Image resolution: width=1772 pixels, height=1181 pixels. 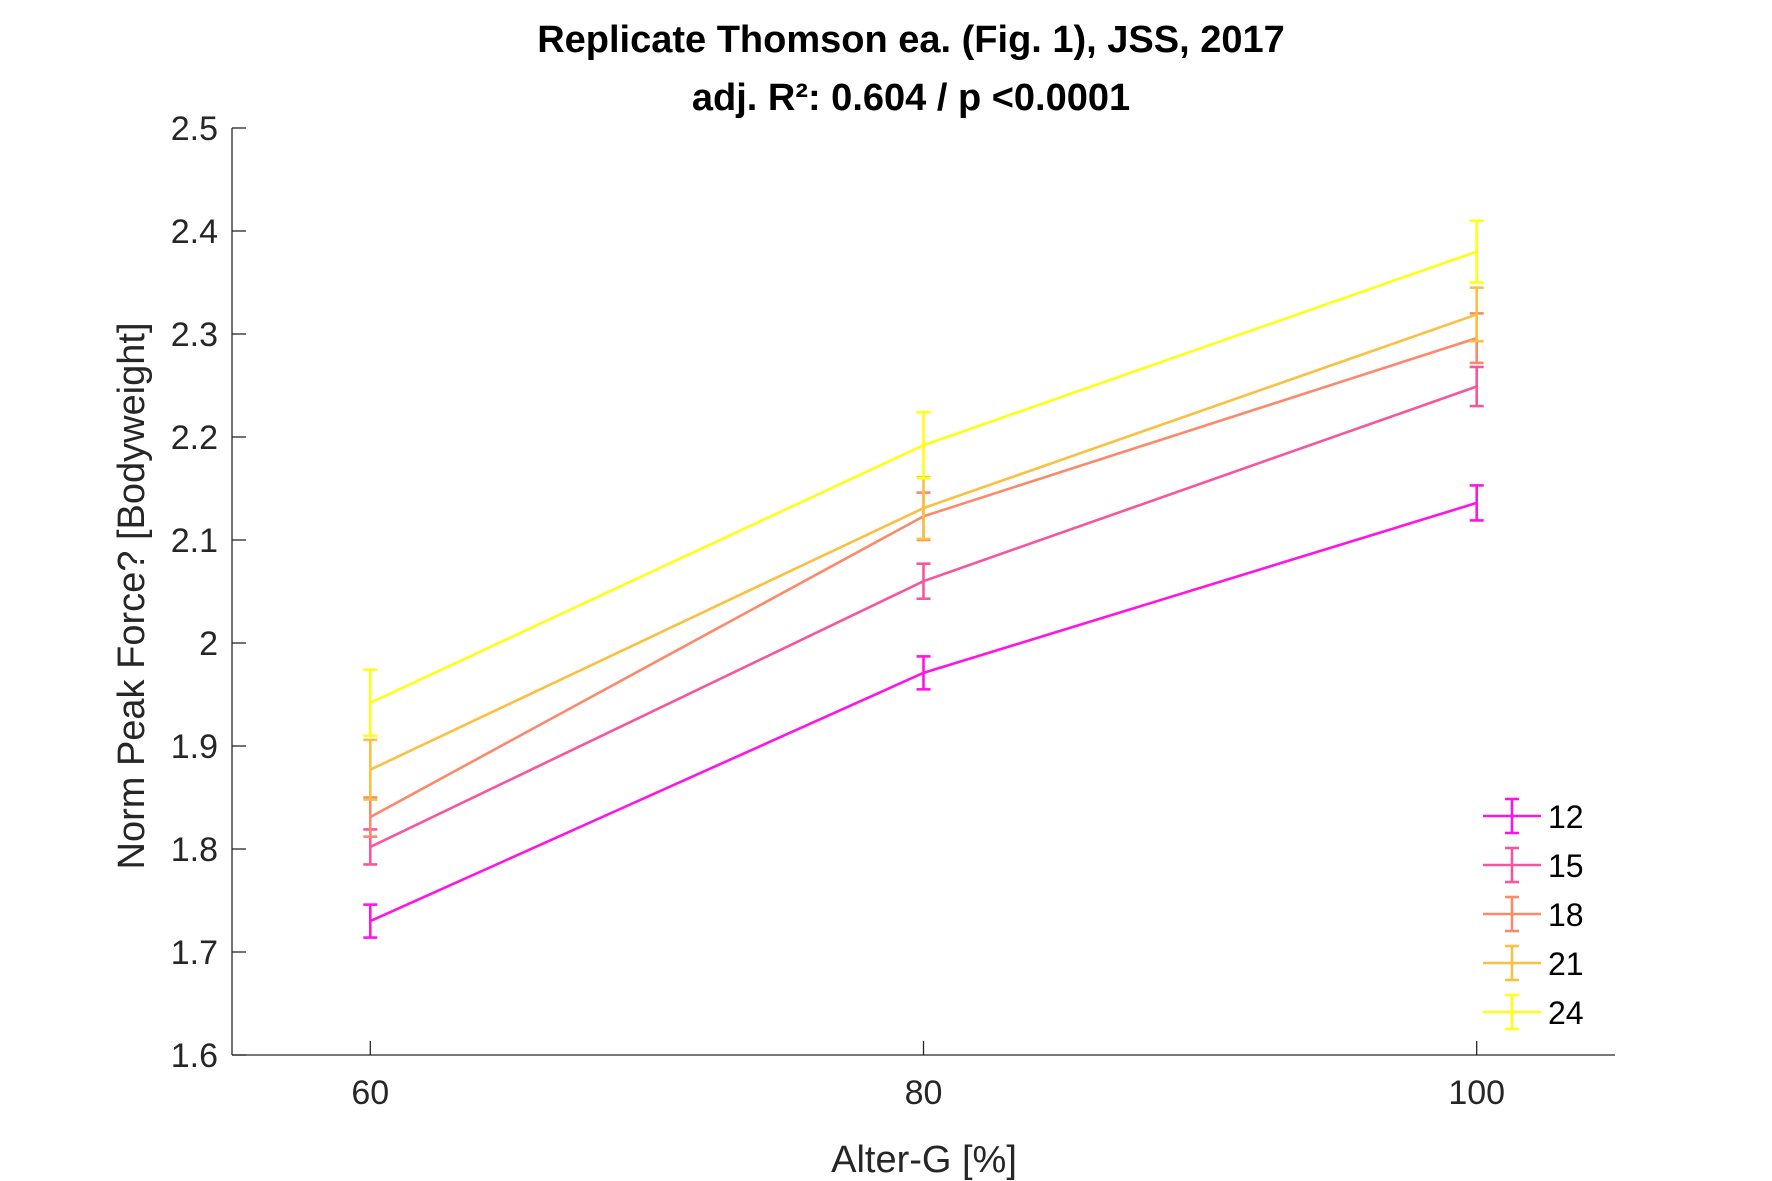 What do you see at coordinates (1566, 915) in the screenshot?
I see `legend-label: 18` at bounding box center [1566, 915].